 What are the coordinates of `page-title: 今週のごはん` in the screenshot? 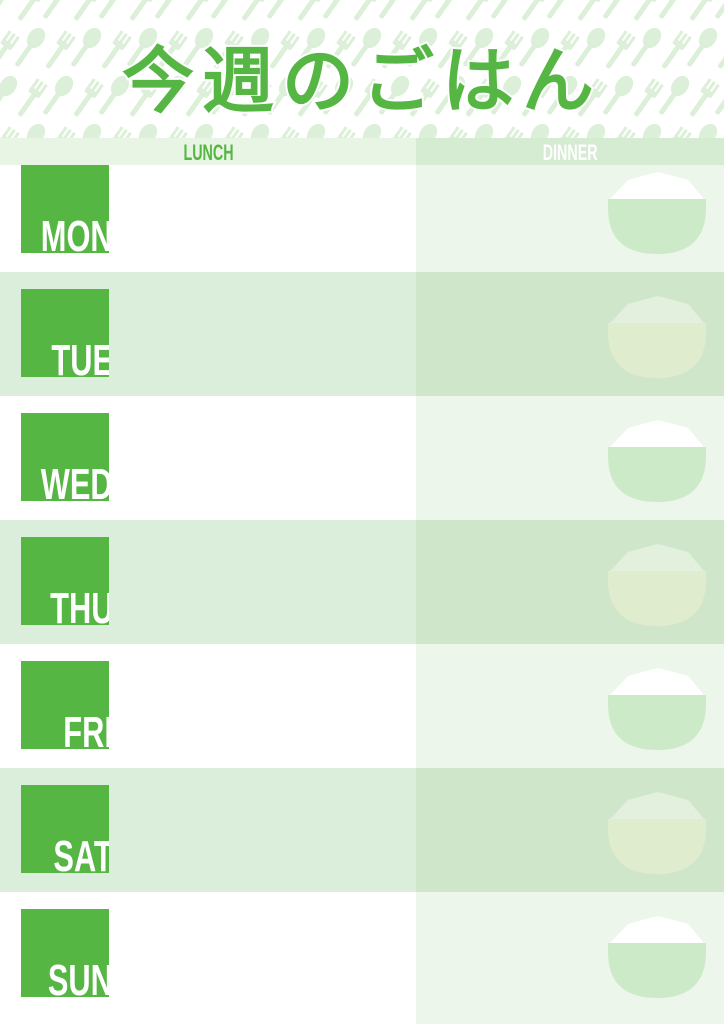 It's located at (361, 81).